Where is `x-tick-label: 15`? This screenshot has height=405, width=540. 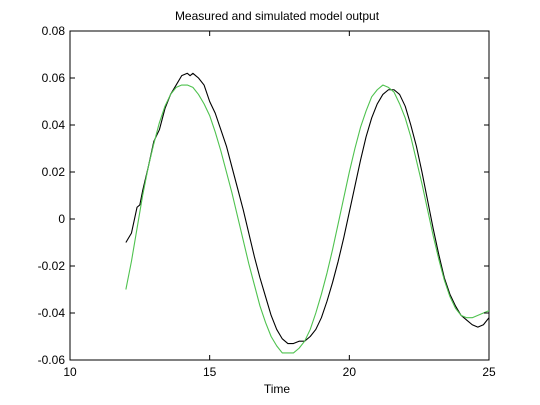
x-tick-label: 15 is located at coordinates (210, 372).